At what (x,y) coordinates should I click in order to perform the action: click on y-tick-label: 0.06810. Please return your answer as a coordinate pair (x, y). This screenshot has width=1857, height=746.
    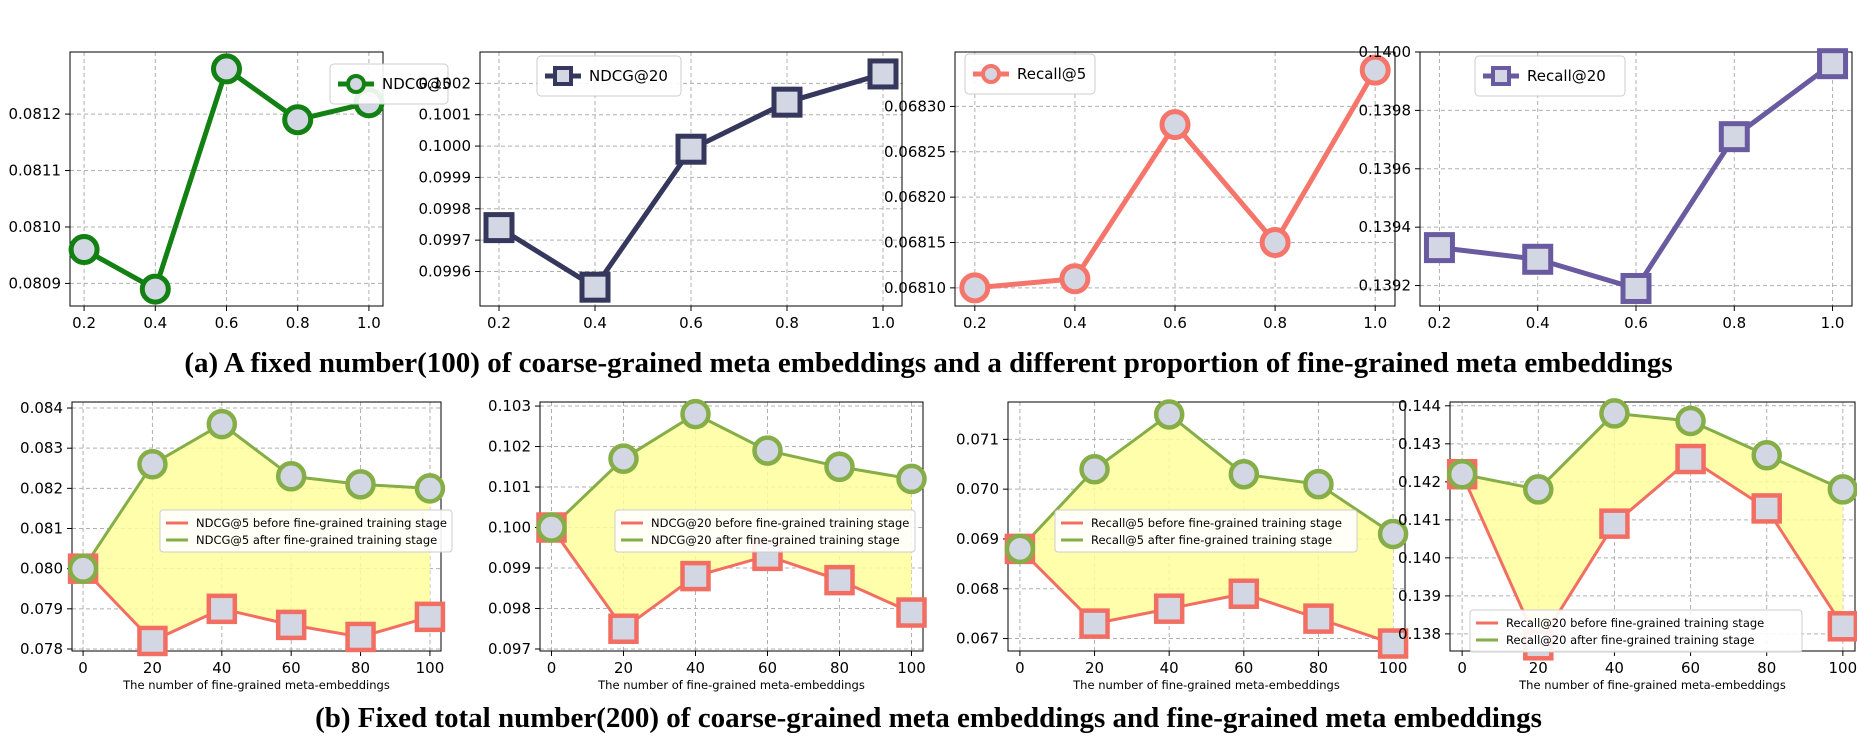
    Looking at the image, I should click on (915, 288).